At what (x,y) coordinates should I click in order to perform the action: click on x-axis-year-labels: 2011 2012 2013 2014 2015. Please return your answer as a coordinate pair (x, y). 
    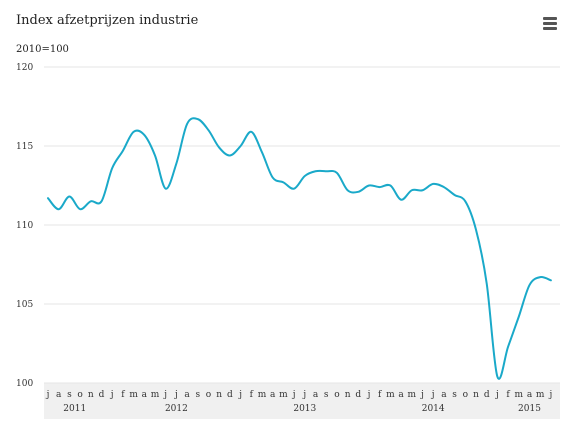
    Looking at the image, I should click on (302, 409).